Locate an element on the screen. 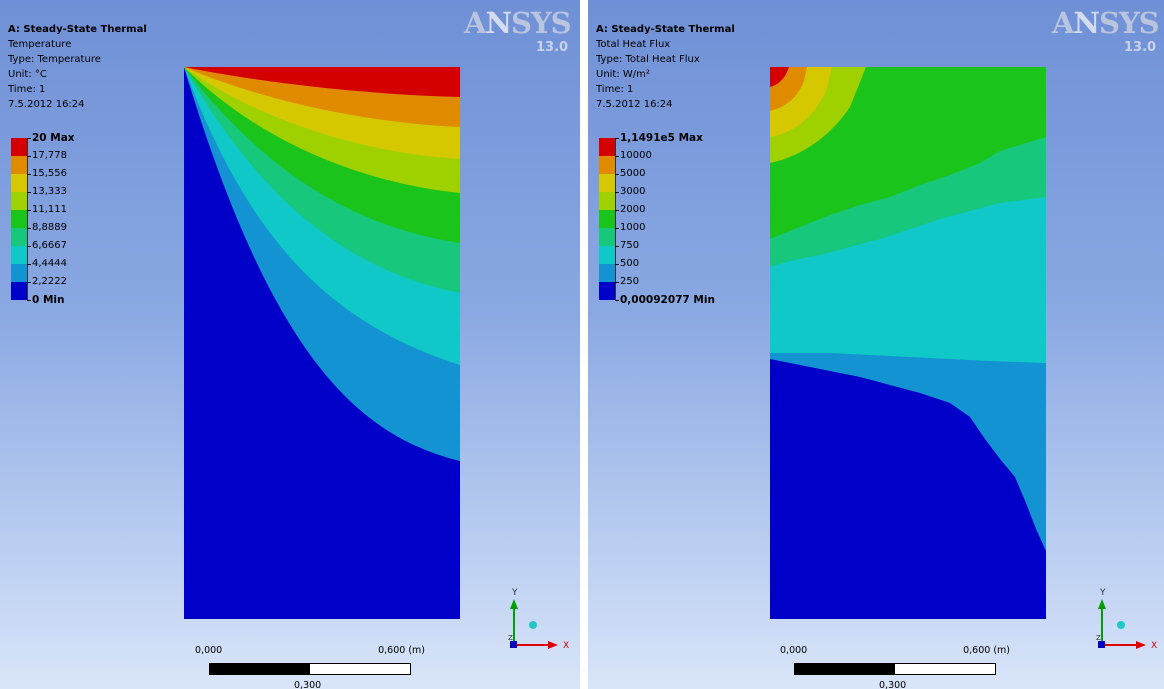 The height and width of the screenshot is (689, 1164). legend-label: 4,4444 is located at coordinates (49, 263).